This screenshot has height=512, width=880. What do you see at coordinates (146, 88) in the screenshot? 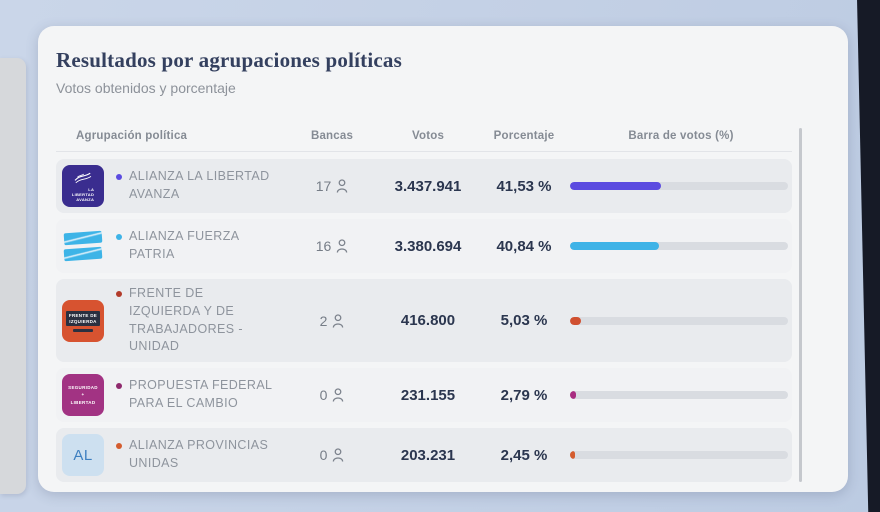
I see `page-subtitle: Votos obtenidos y porcentaje` at bounding box center [146, 88].